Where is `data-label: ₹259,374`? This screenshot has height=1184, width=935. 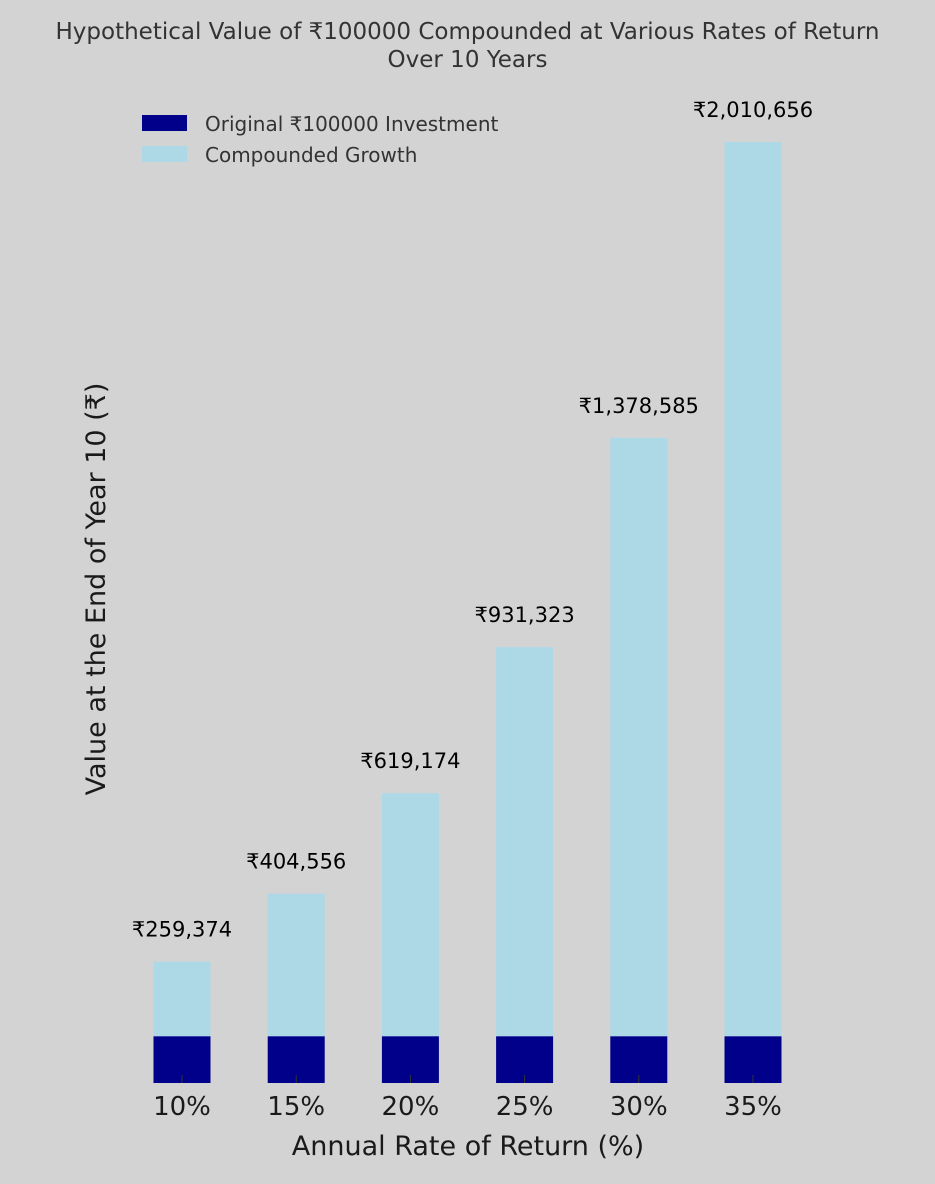 data-label: ₹259,374 is located at coordinates (182, 930).